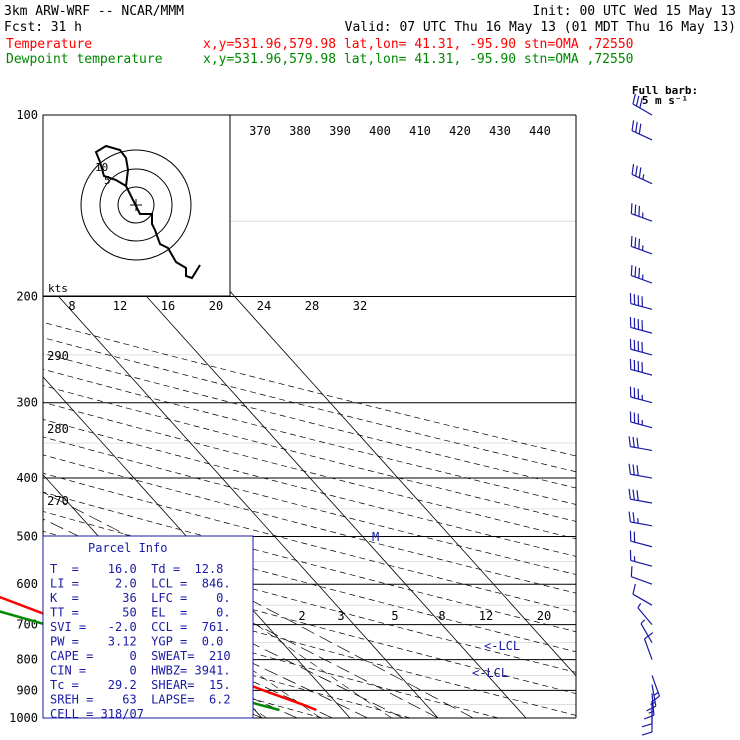 The width and height of the screenshot is (740, 740). Describe the element at coordinates (140, 627) in the screenshot. I see `parcel-info-row: SVI = -2.0 CCL = 761.` at that location.